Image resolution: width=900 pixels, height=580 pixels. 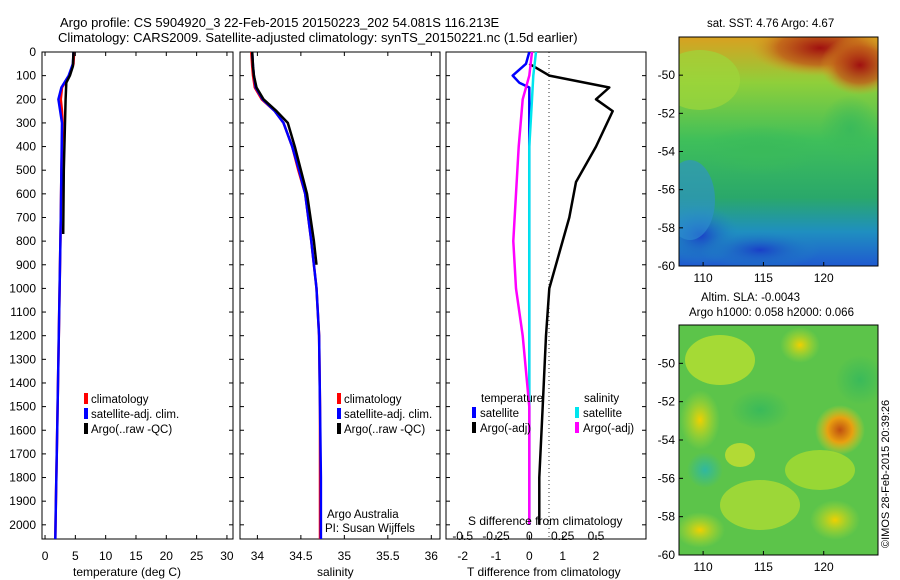 What do you see at coordinates (22, 407) in the screenshot?
I see `depth-tick-label: 1500` at bounding box center [22, 407].